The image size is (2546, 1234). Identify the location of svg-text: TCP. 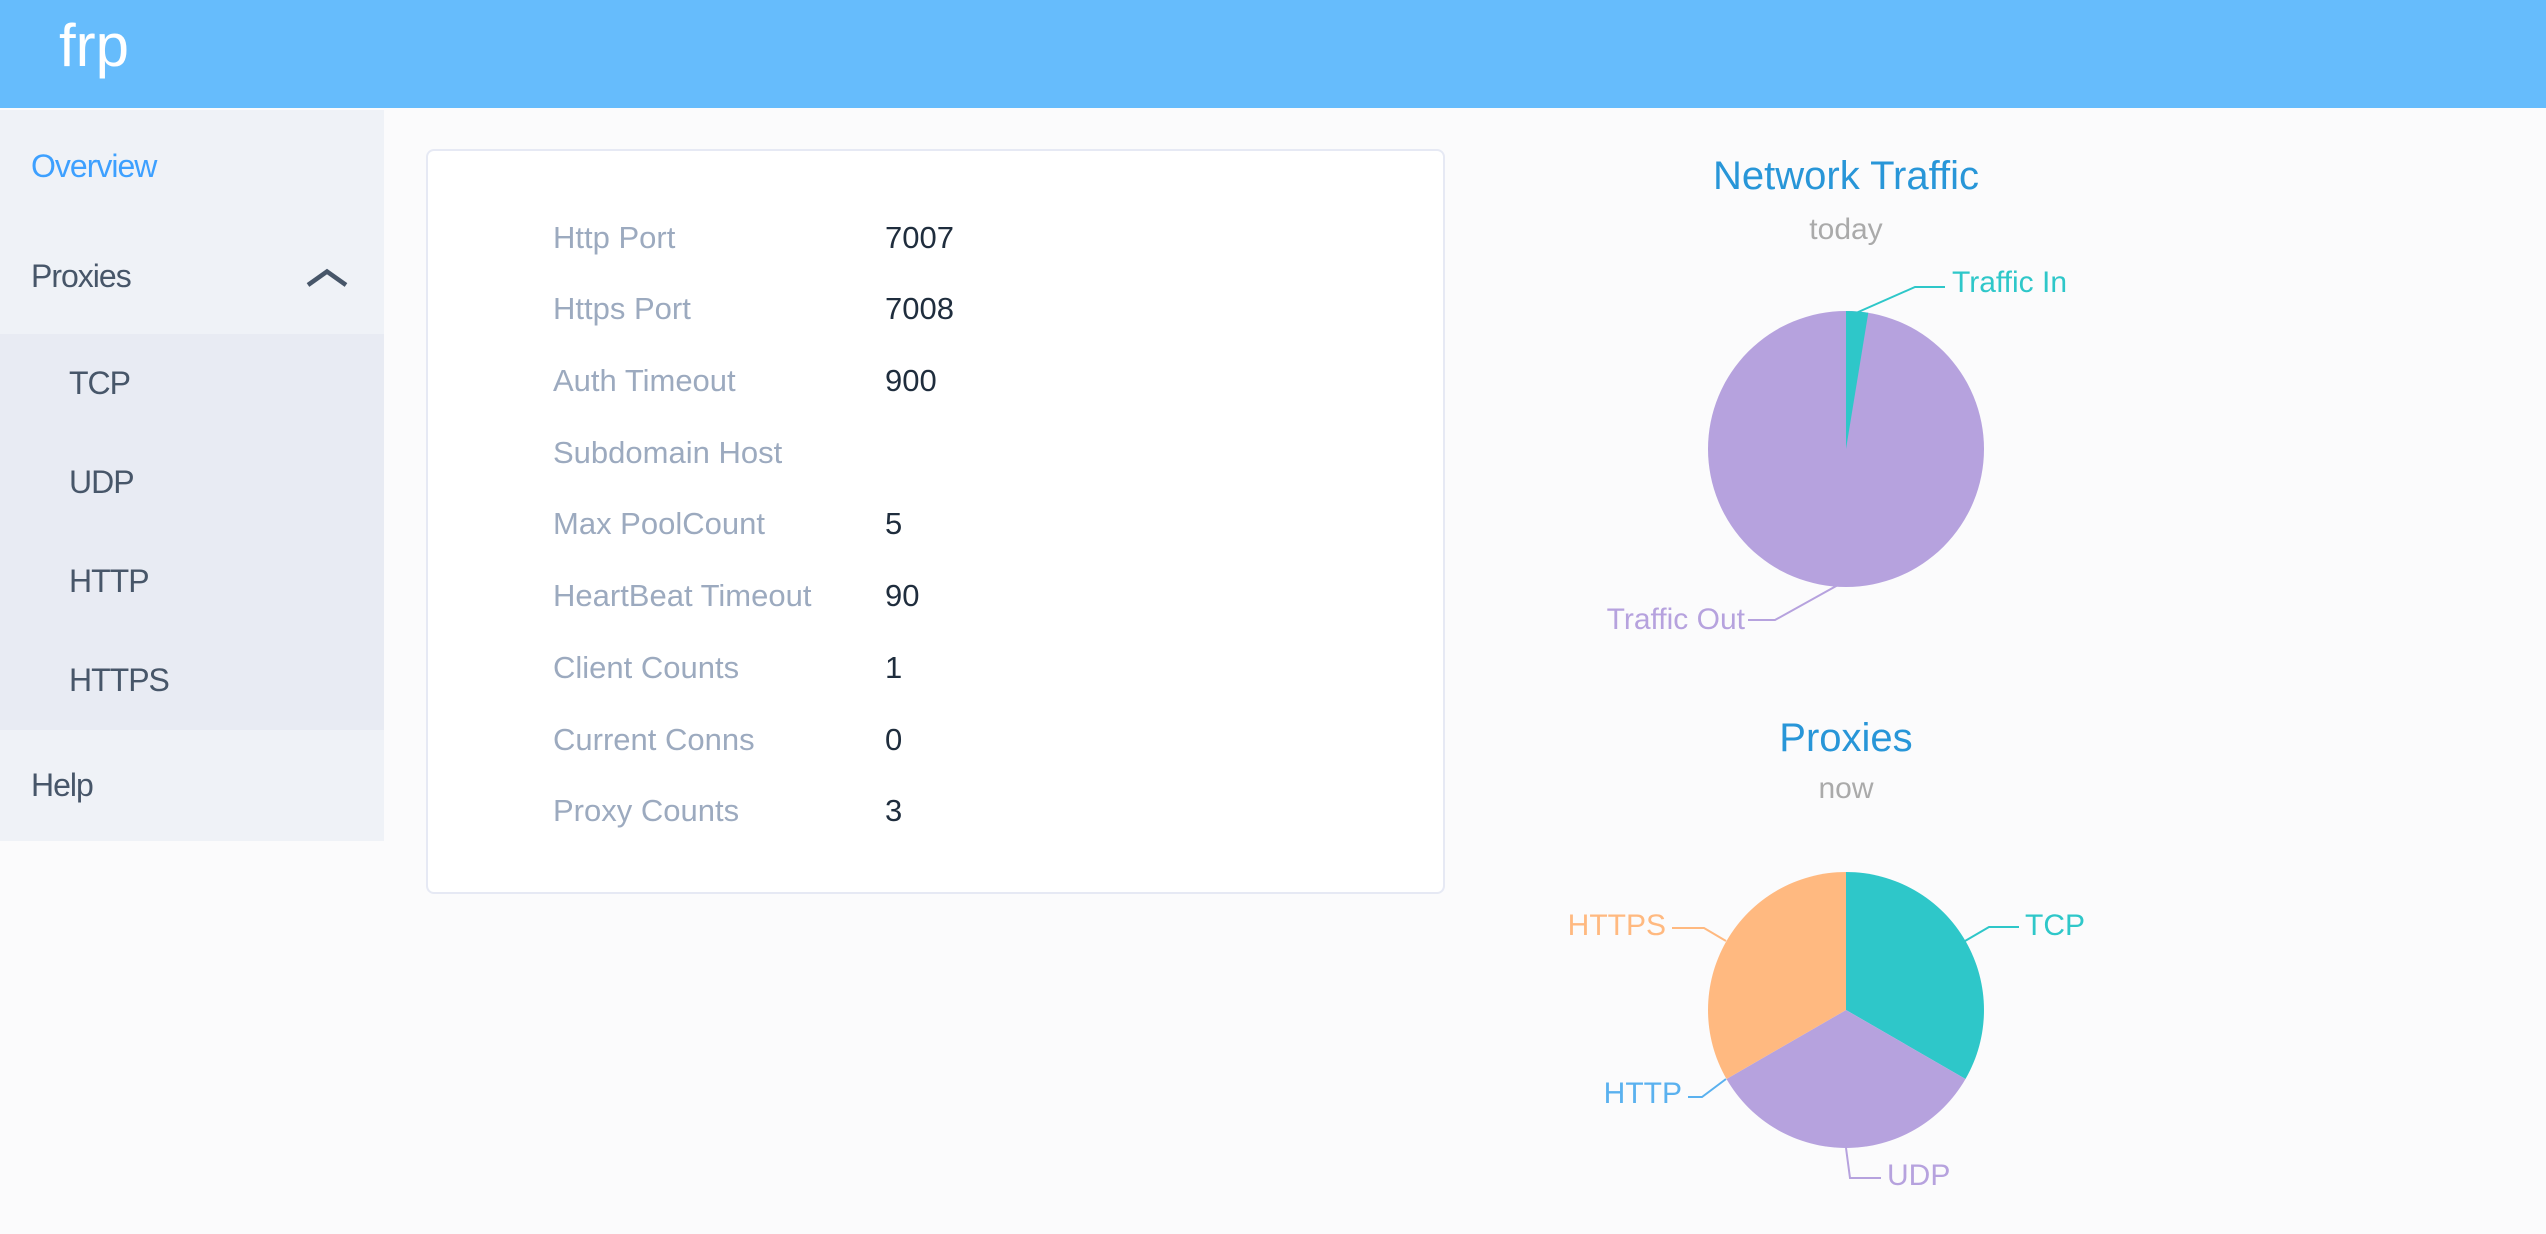
(2055, 925).